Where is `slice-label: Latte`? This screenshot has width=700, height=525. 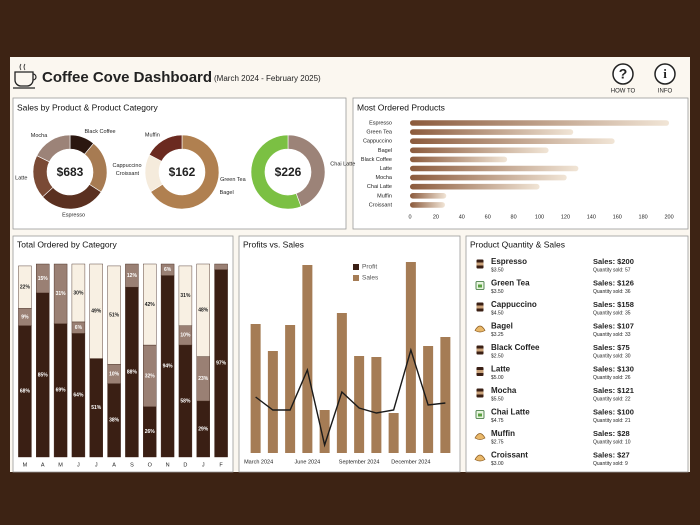
slice-label: Latte is located at coordinates (21, 178).